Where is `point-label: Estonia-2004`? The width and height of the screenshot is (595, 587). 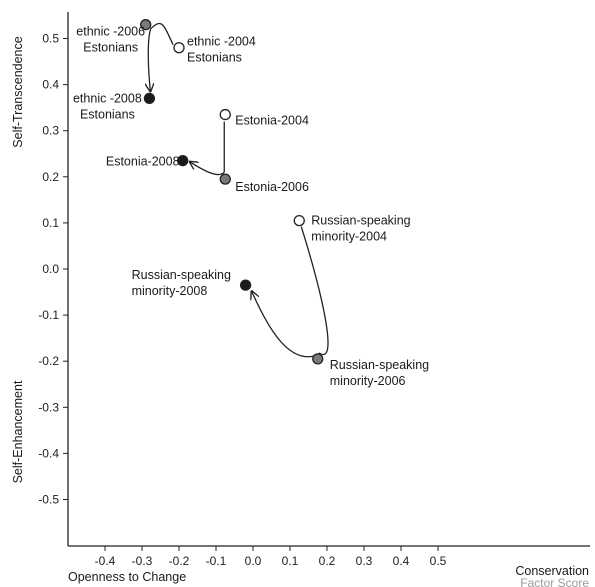
point-label: Estonia-2004 is located at coordinates (272, 121).